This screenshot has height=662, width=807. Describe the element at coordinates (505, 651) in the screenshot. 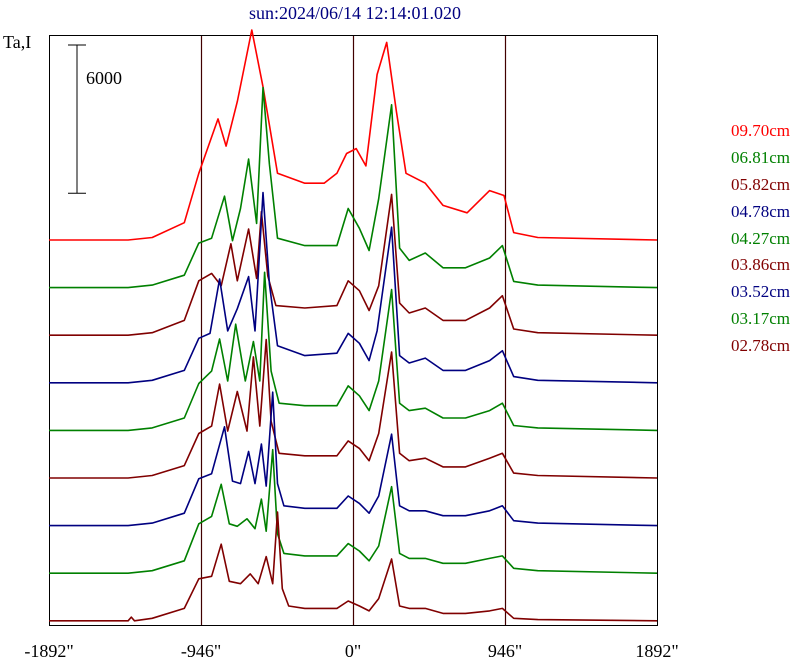

I see `x-tick-label: 946"` at that location.